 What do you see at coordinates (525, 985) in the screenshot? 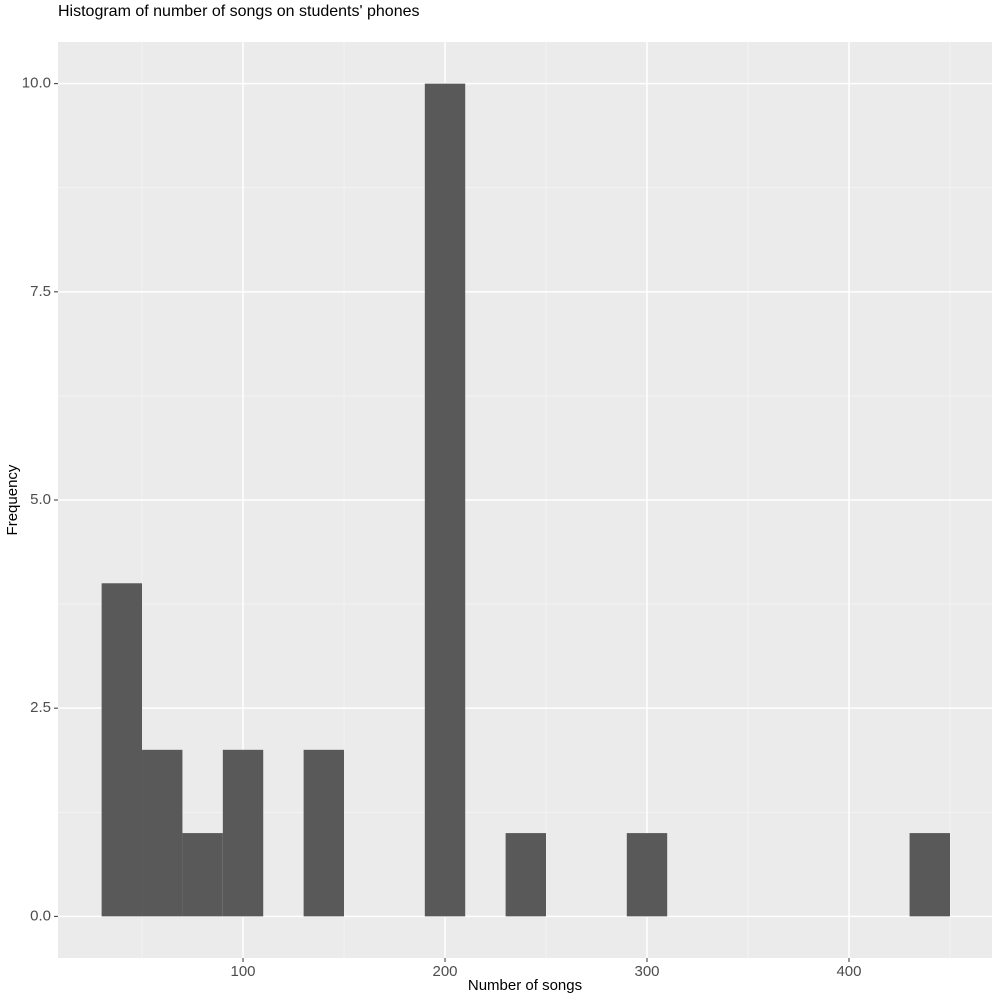
I see `x-axis-title: Number of songs` at bounding box center [525, 985].